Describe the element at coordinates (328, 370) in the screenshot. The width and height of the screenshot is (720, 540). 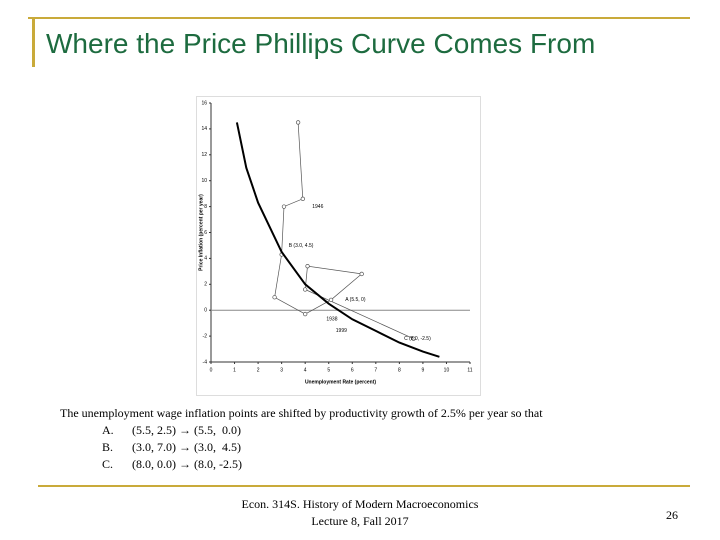
I see `x-tick-label: 5` at that location.